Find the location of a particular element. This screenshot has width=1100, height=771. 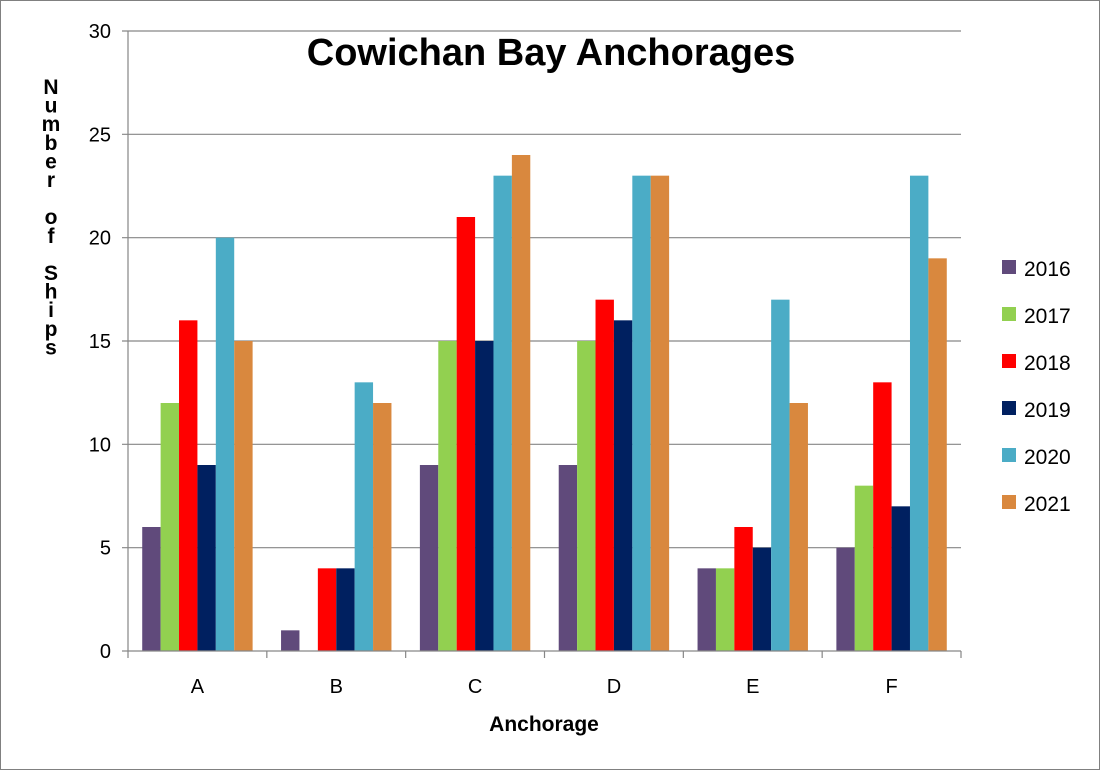

bar-F-2016 is located at coordinates (845, 599).